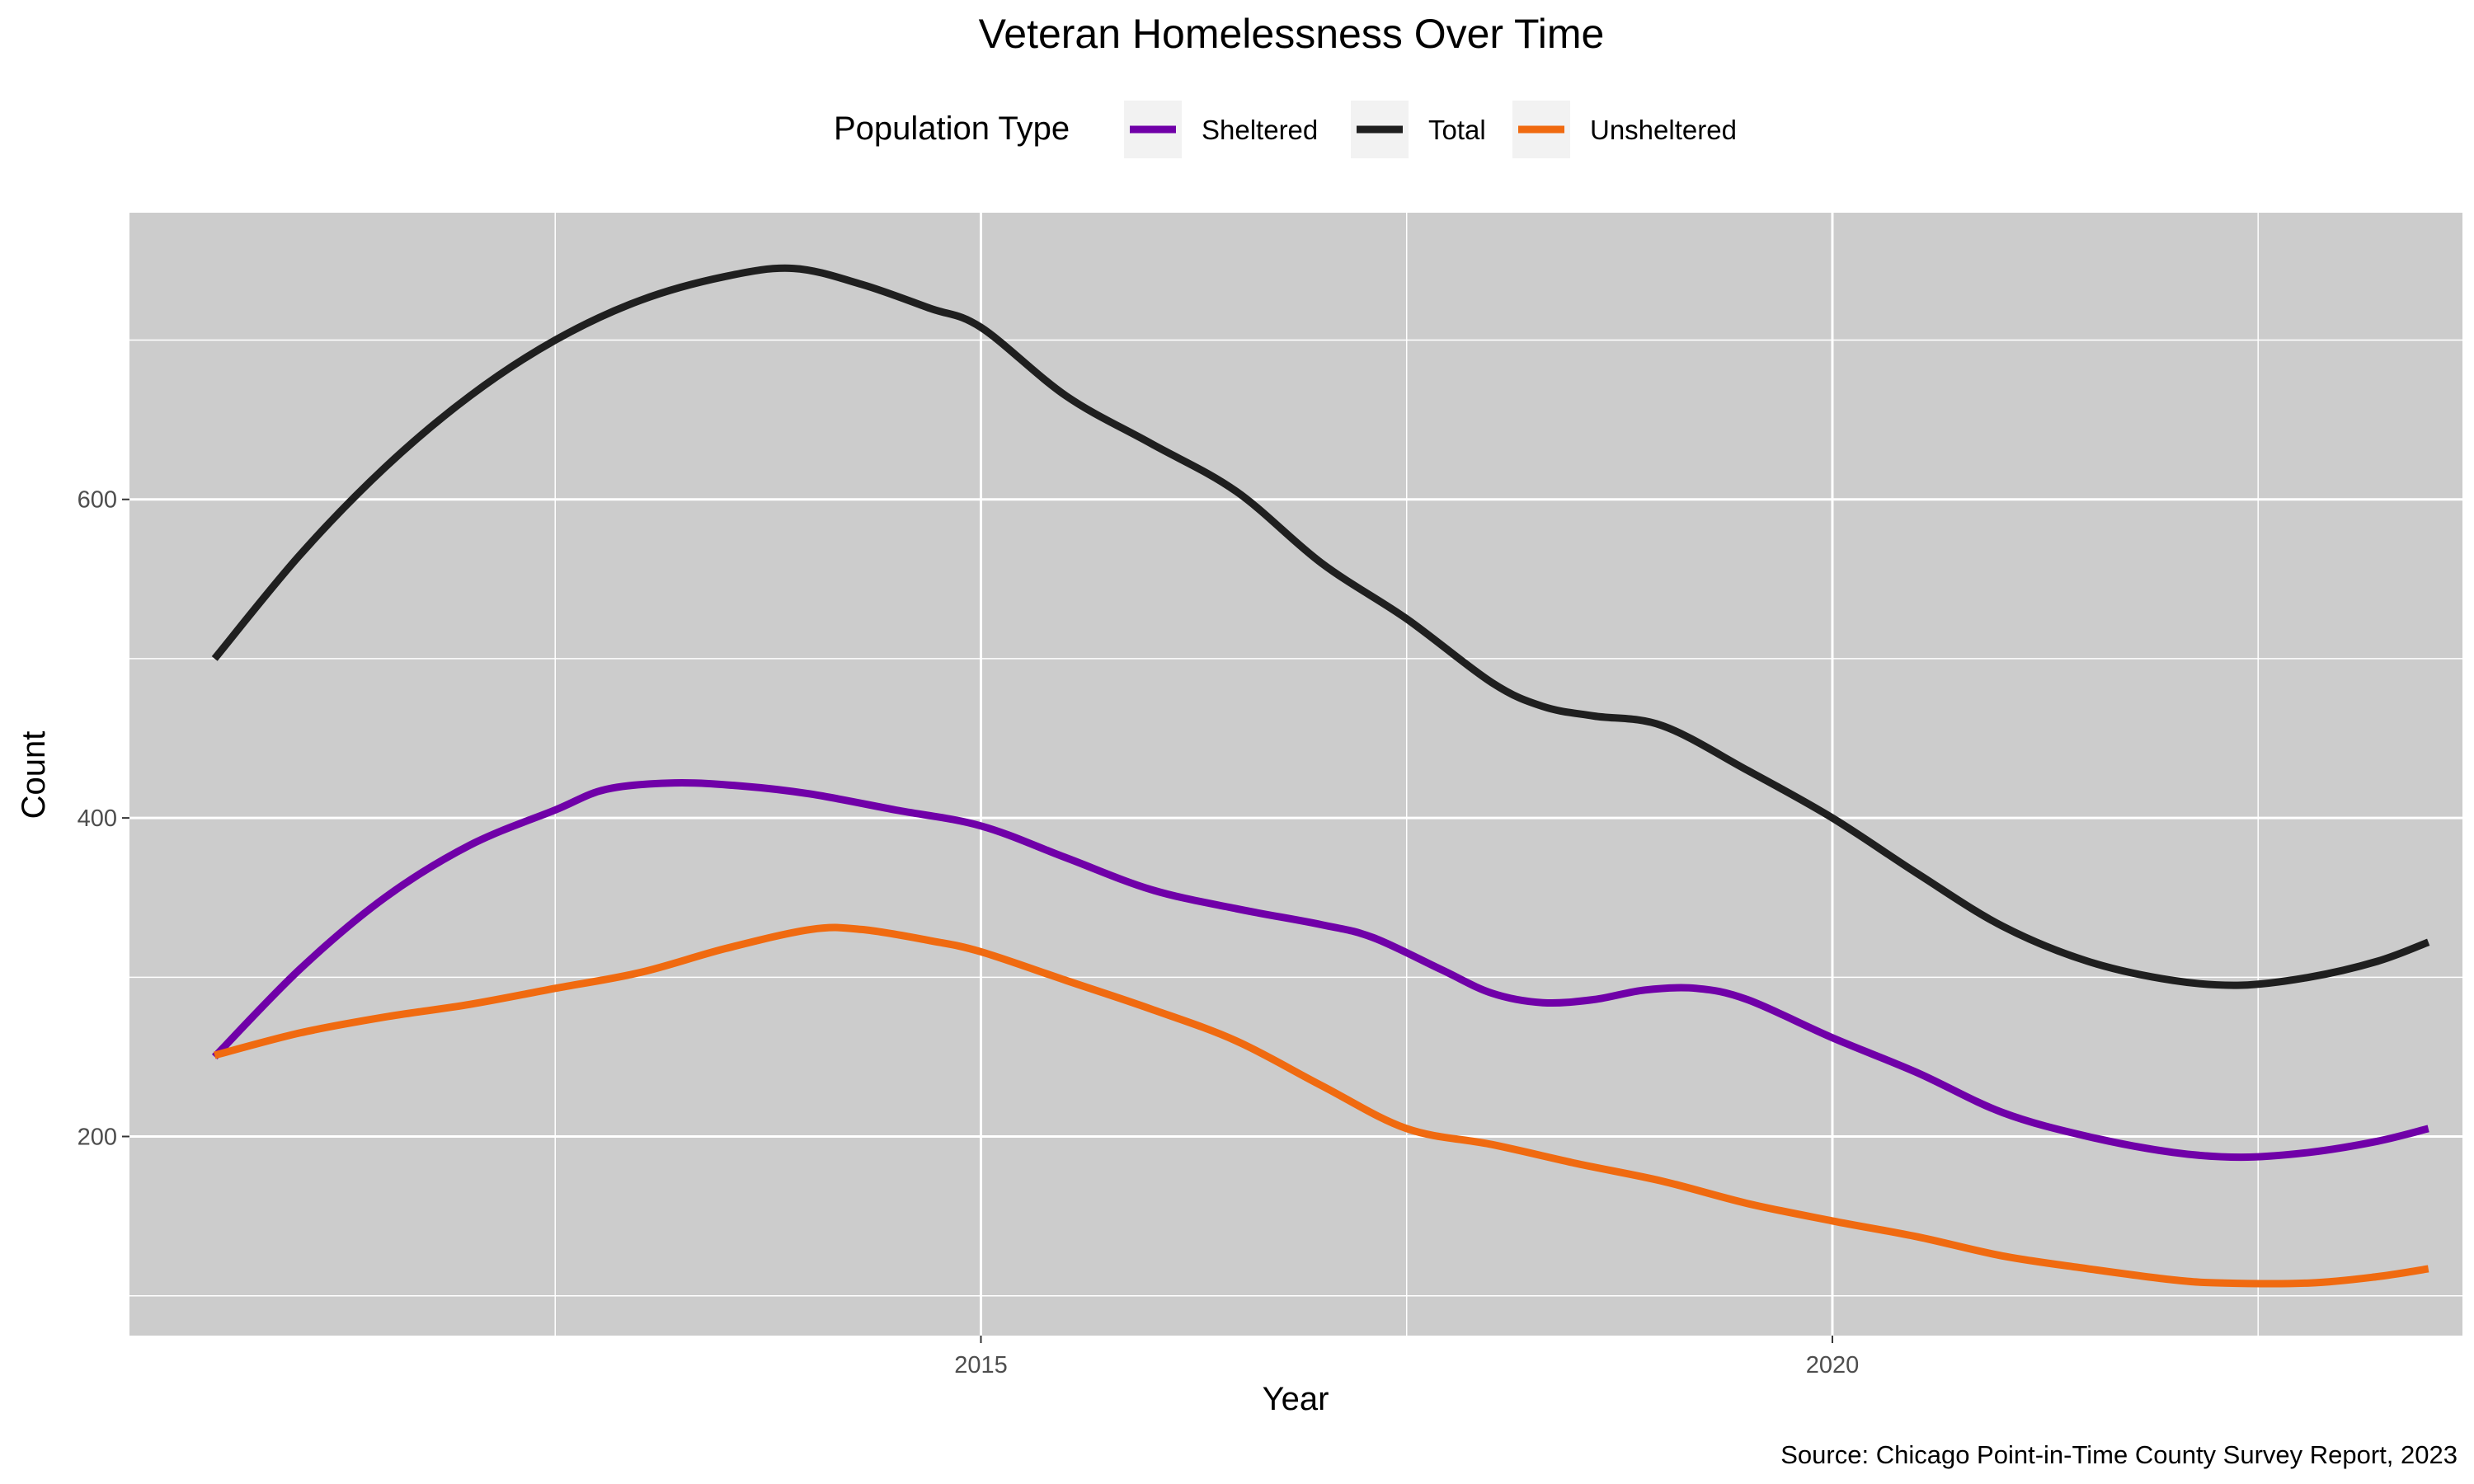 Image resolution: width=2474 pixels, height=1484 pixels. What do you see at coordinates (952, 128) in the screenshot?
I see `legend-title: Population Type` at bounding box center [952, 128].